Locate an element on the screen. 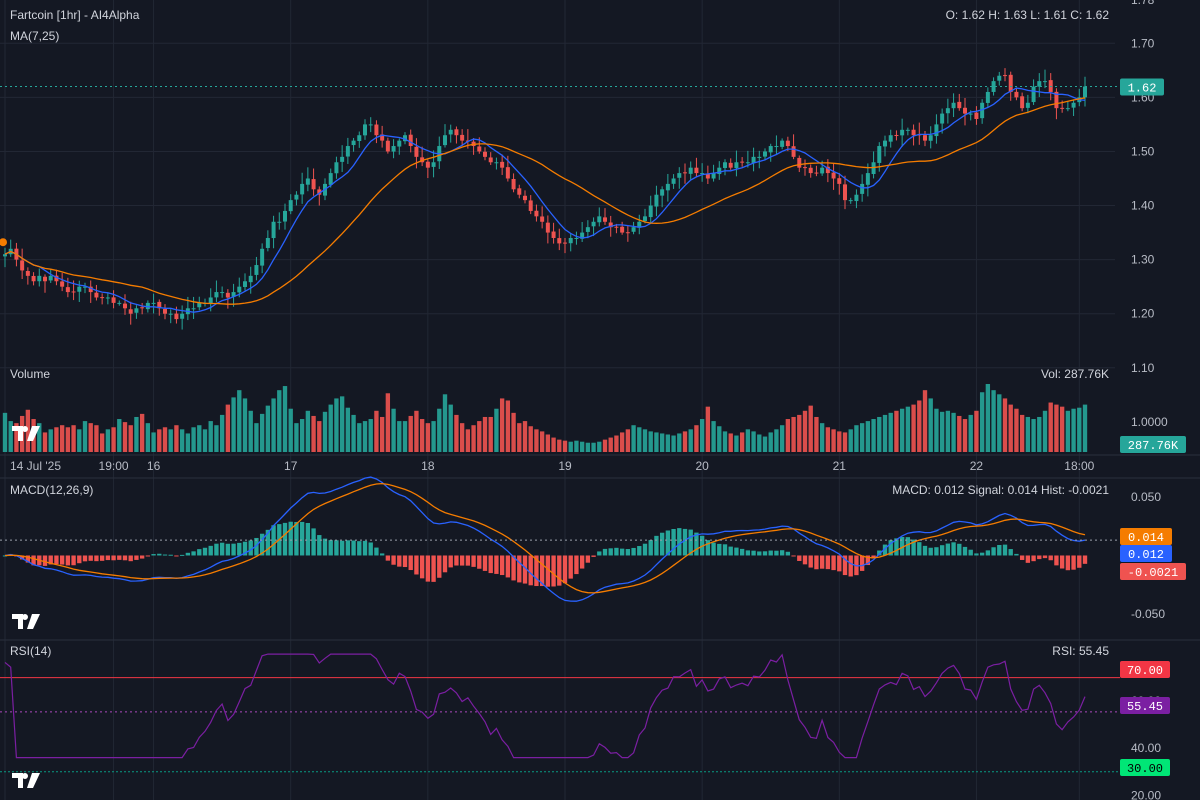 This screenshot has height=800, width=1200. time-axis-label: 17 is located at coordinates (291, 466).